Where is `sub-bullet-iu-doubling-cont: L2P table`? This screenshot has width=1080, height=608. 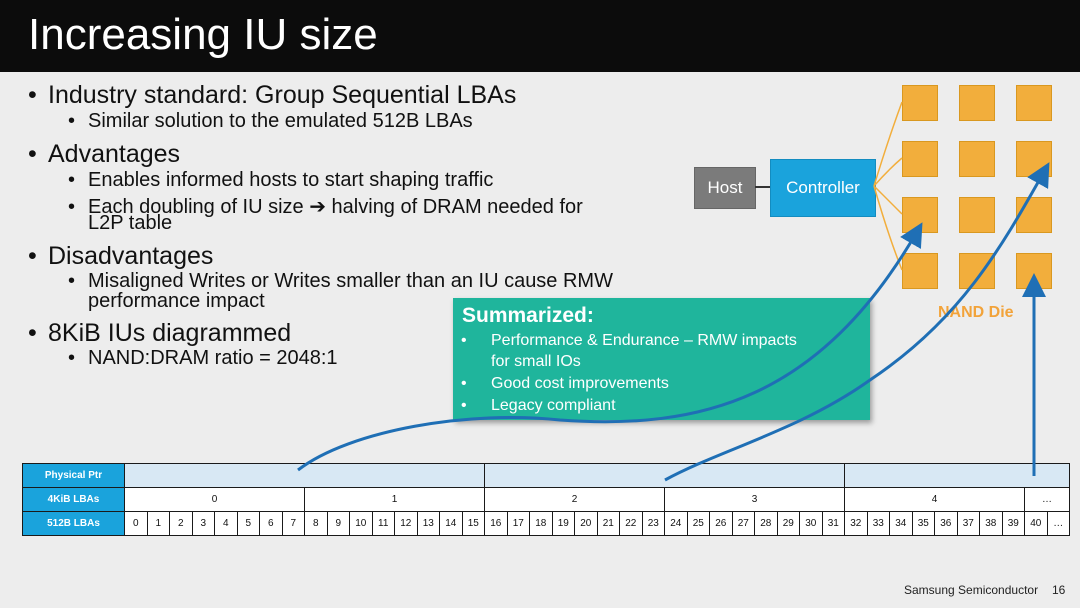 sub-bullet-iu-doubling-cont: L2P table is located at coordinates (130, 223).